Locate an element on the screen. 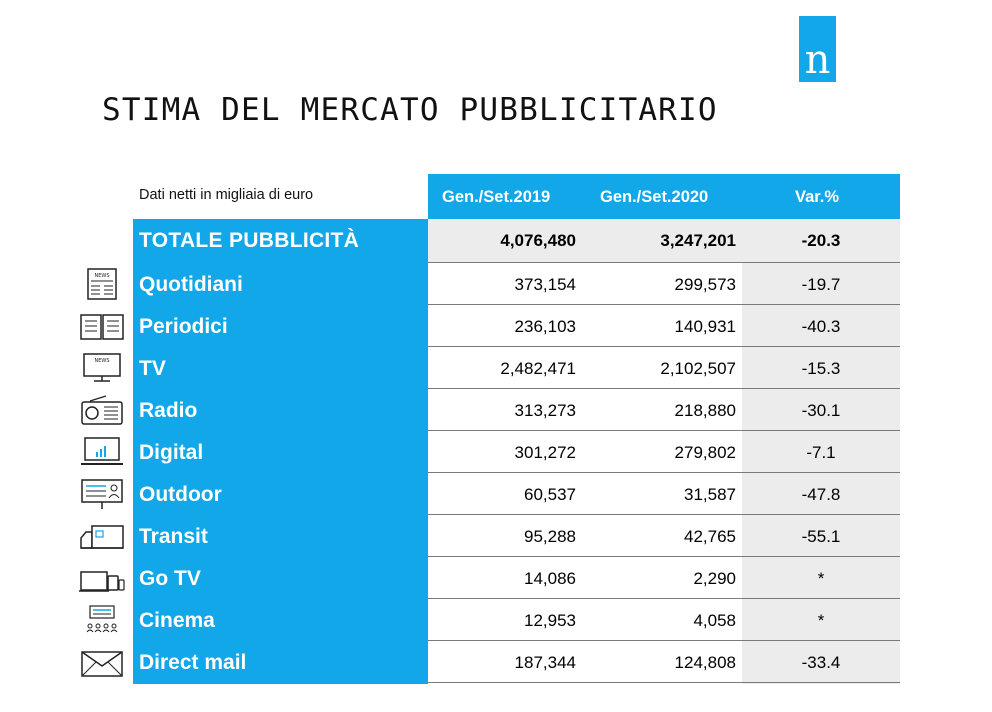 The height and width of the screenshot is (712, 992). row-value-2020: 218,880 is located at coordinates (705, 410).